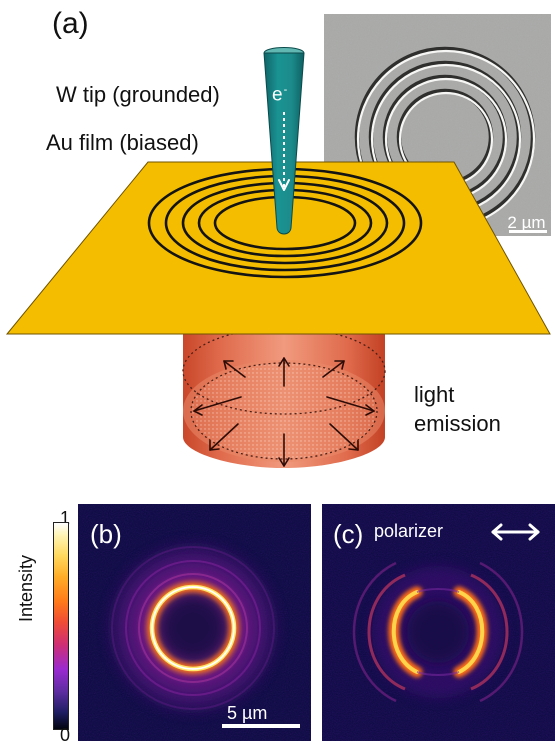 The width and height of the screenshot is (555, 741). What do you see at coordinates (106, 534) in the screenshot?
I see `panel-b-label: (b)` at bounding box center [106, 534].